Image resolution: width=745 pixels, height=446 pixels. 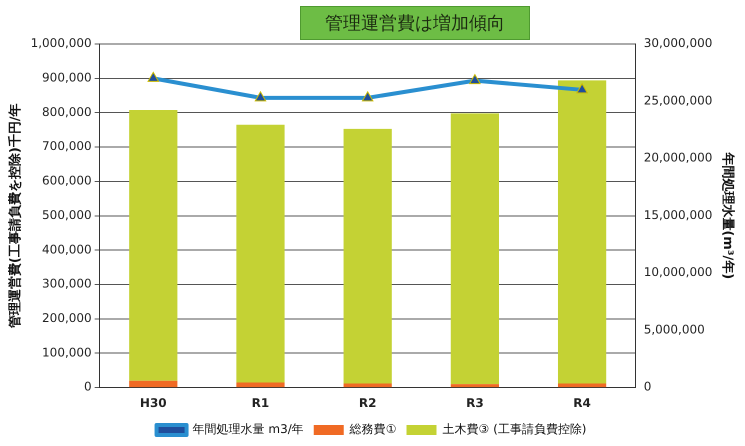 What do you see at coordinates (248, 429) in the screenshot?
I see `legend-label: 年間処理水量 m3/年` at bounding box center [248, 429].